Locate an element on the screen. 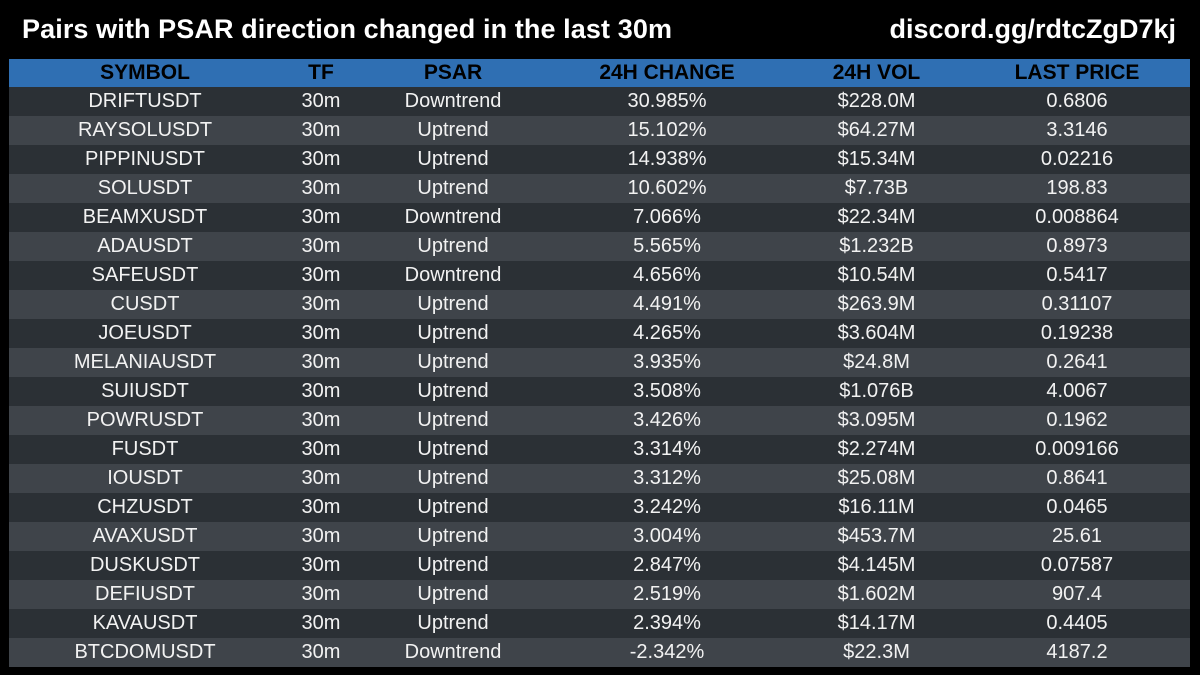 This screenshot has height=675, width=1200. symbol-cell: IOUSDT is located at coordinates (145, 478).